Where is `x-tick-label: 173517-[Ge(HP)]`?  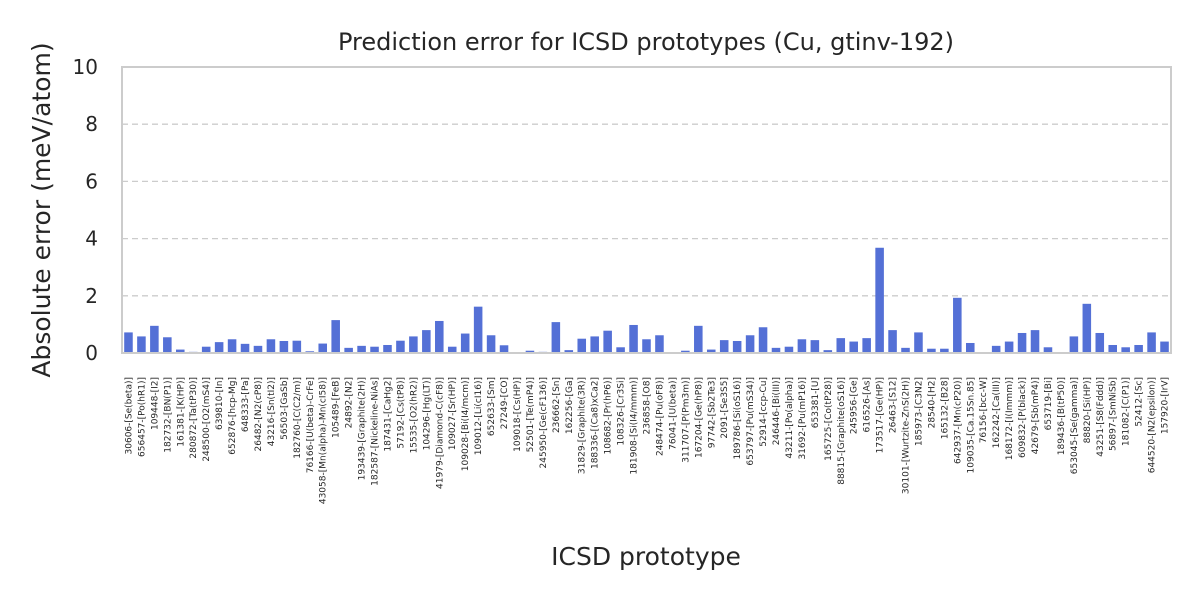
x-tick-label: 173517-[Ge(HP)] is located at coordinates (881, 415).